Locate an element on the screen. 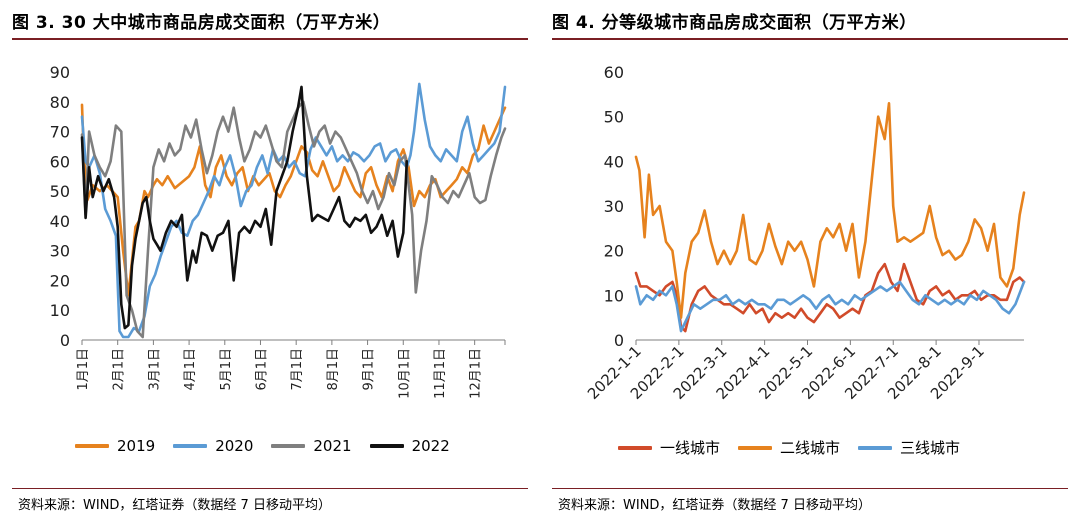 The height and width of the screenshot is (528, 1080). legend-label: 2021 is located at coordinates (332, 446).